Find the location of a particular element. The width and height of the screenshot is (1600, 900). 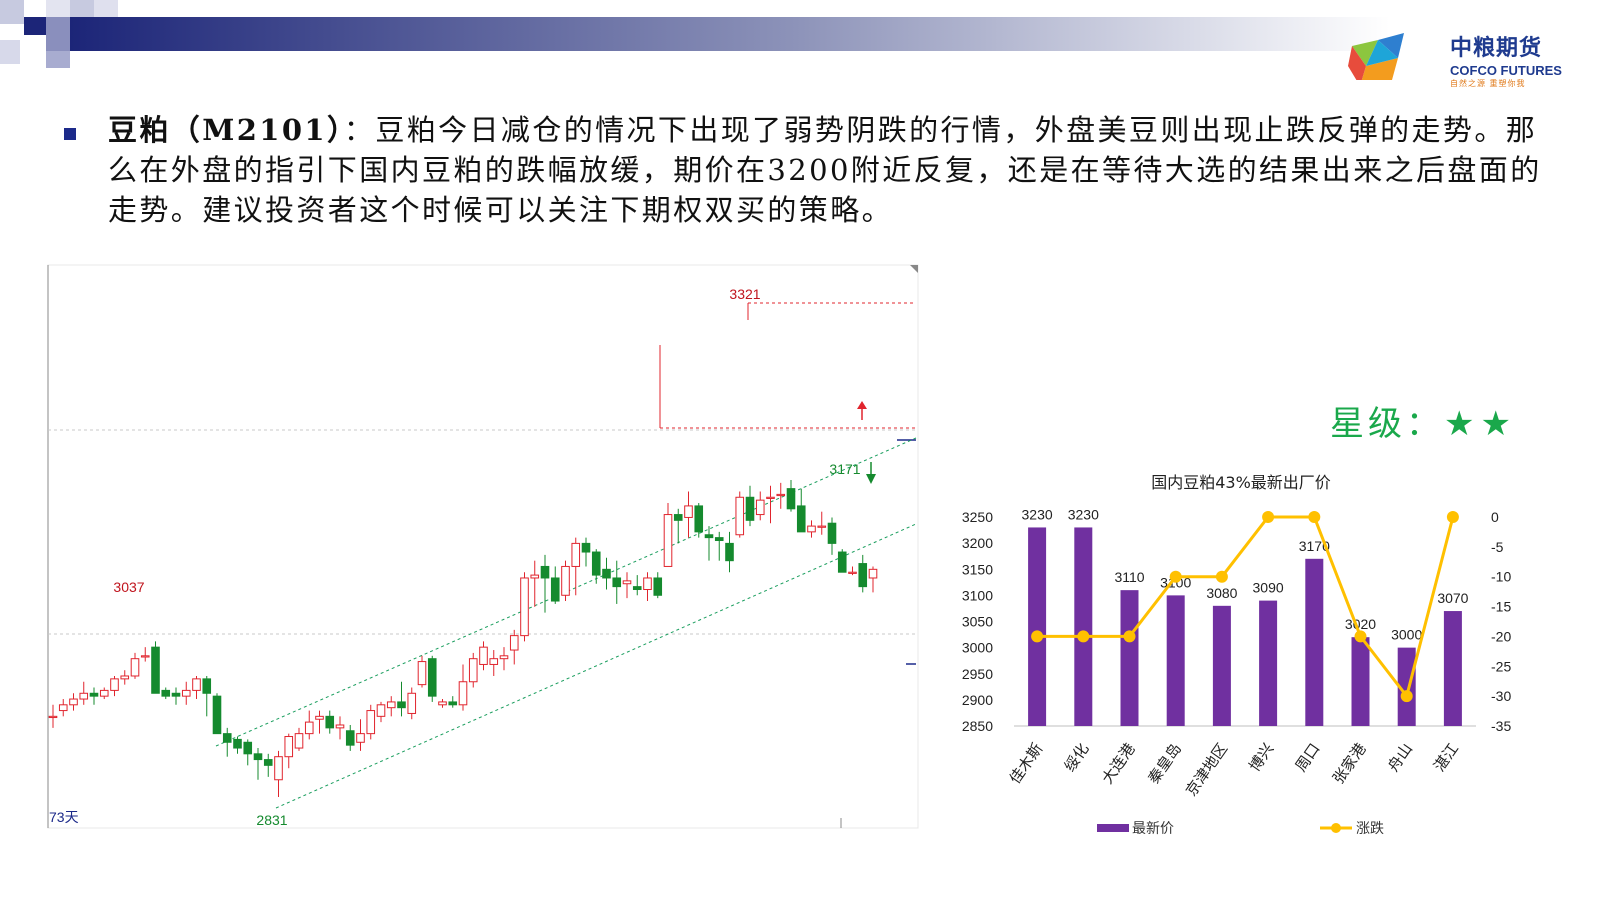

rating: 星级：★★ is located at coordinates (1423, 420).